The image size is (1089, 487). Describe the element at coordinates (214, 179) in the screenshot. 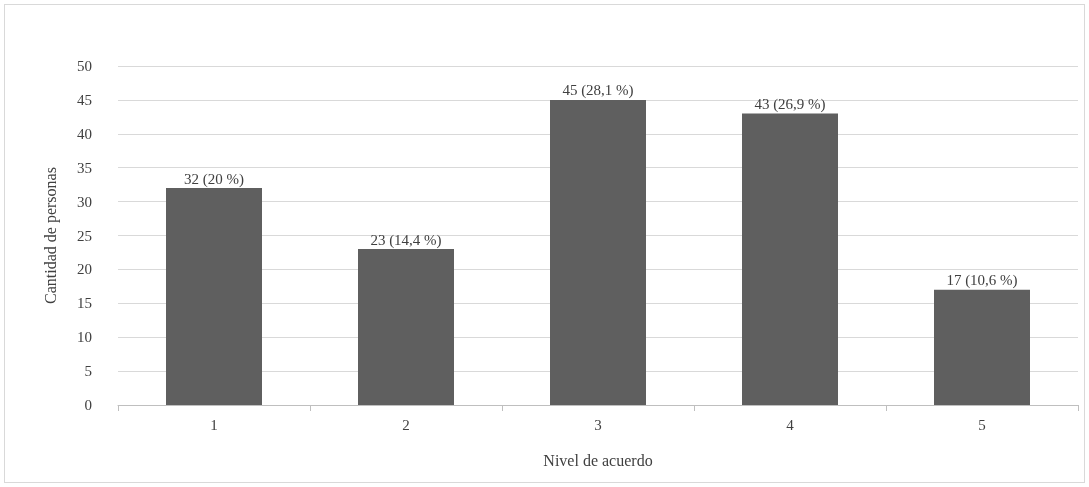

I see `data-label: 32 (20 %)` at that location.